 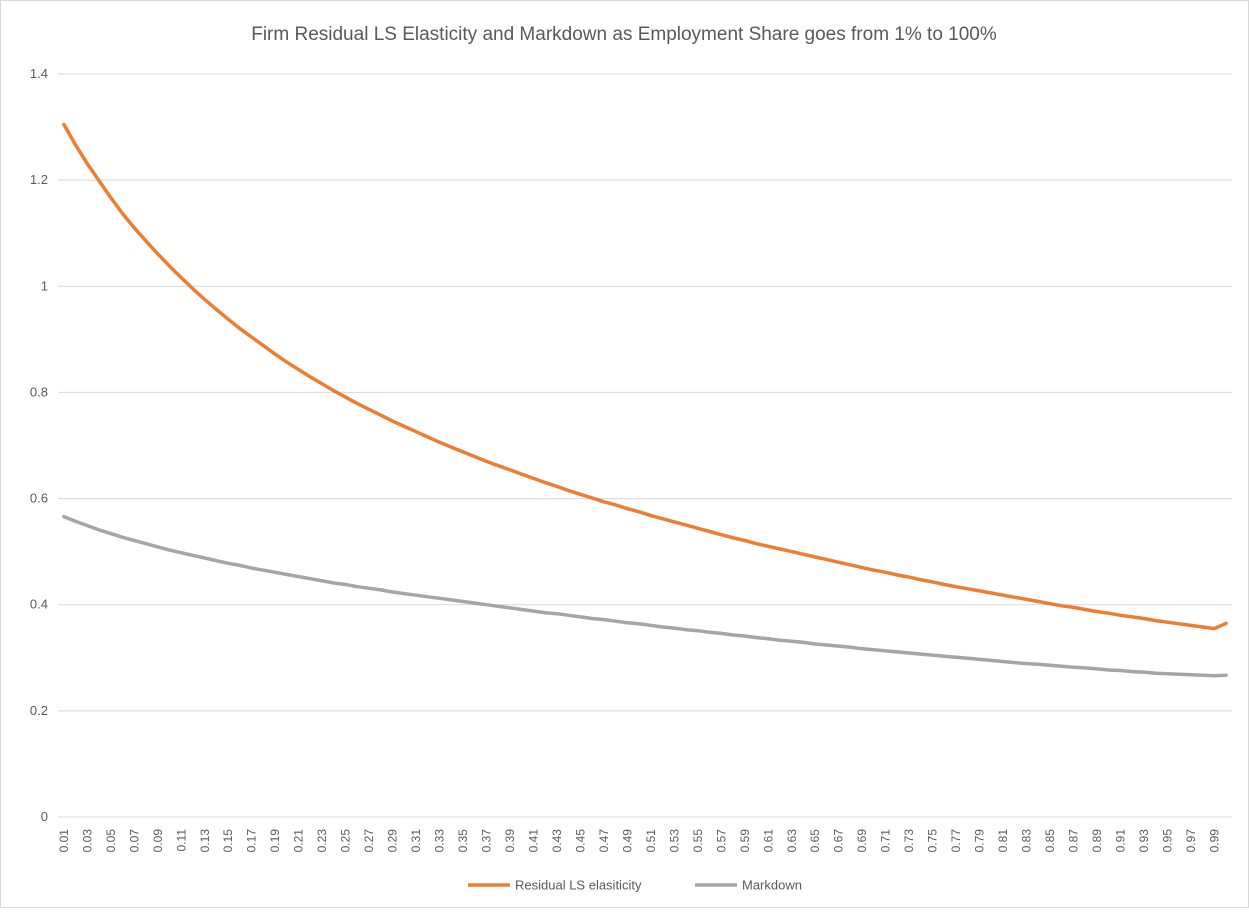 What do you see at coordinates (1003, 841) in the screenshot?
I see `x-tick-label: 0.81` at bounding box center [1003, 841].